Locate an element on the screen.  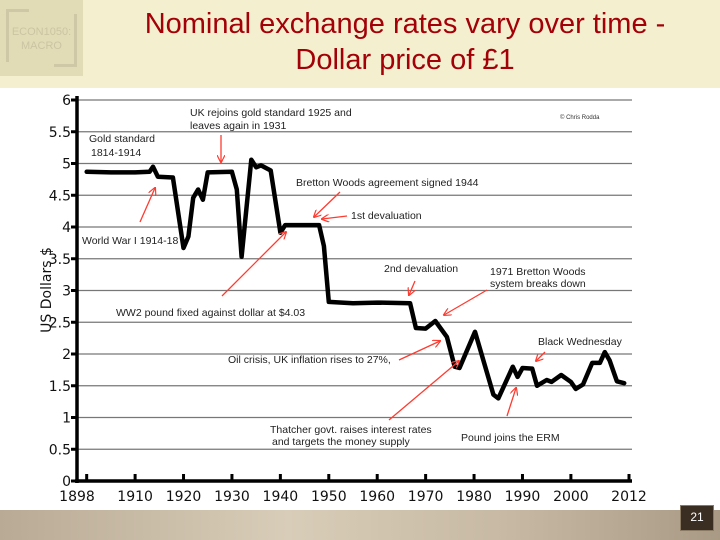
annotation-black-wednesday: Black Wednesday is located at coordinates (580, 342).